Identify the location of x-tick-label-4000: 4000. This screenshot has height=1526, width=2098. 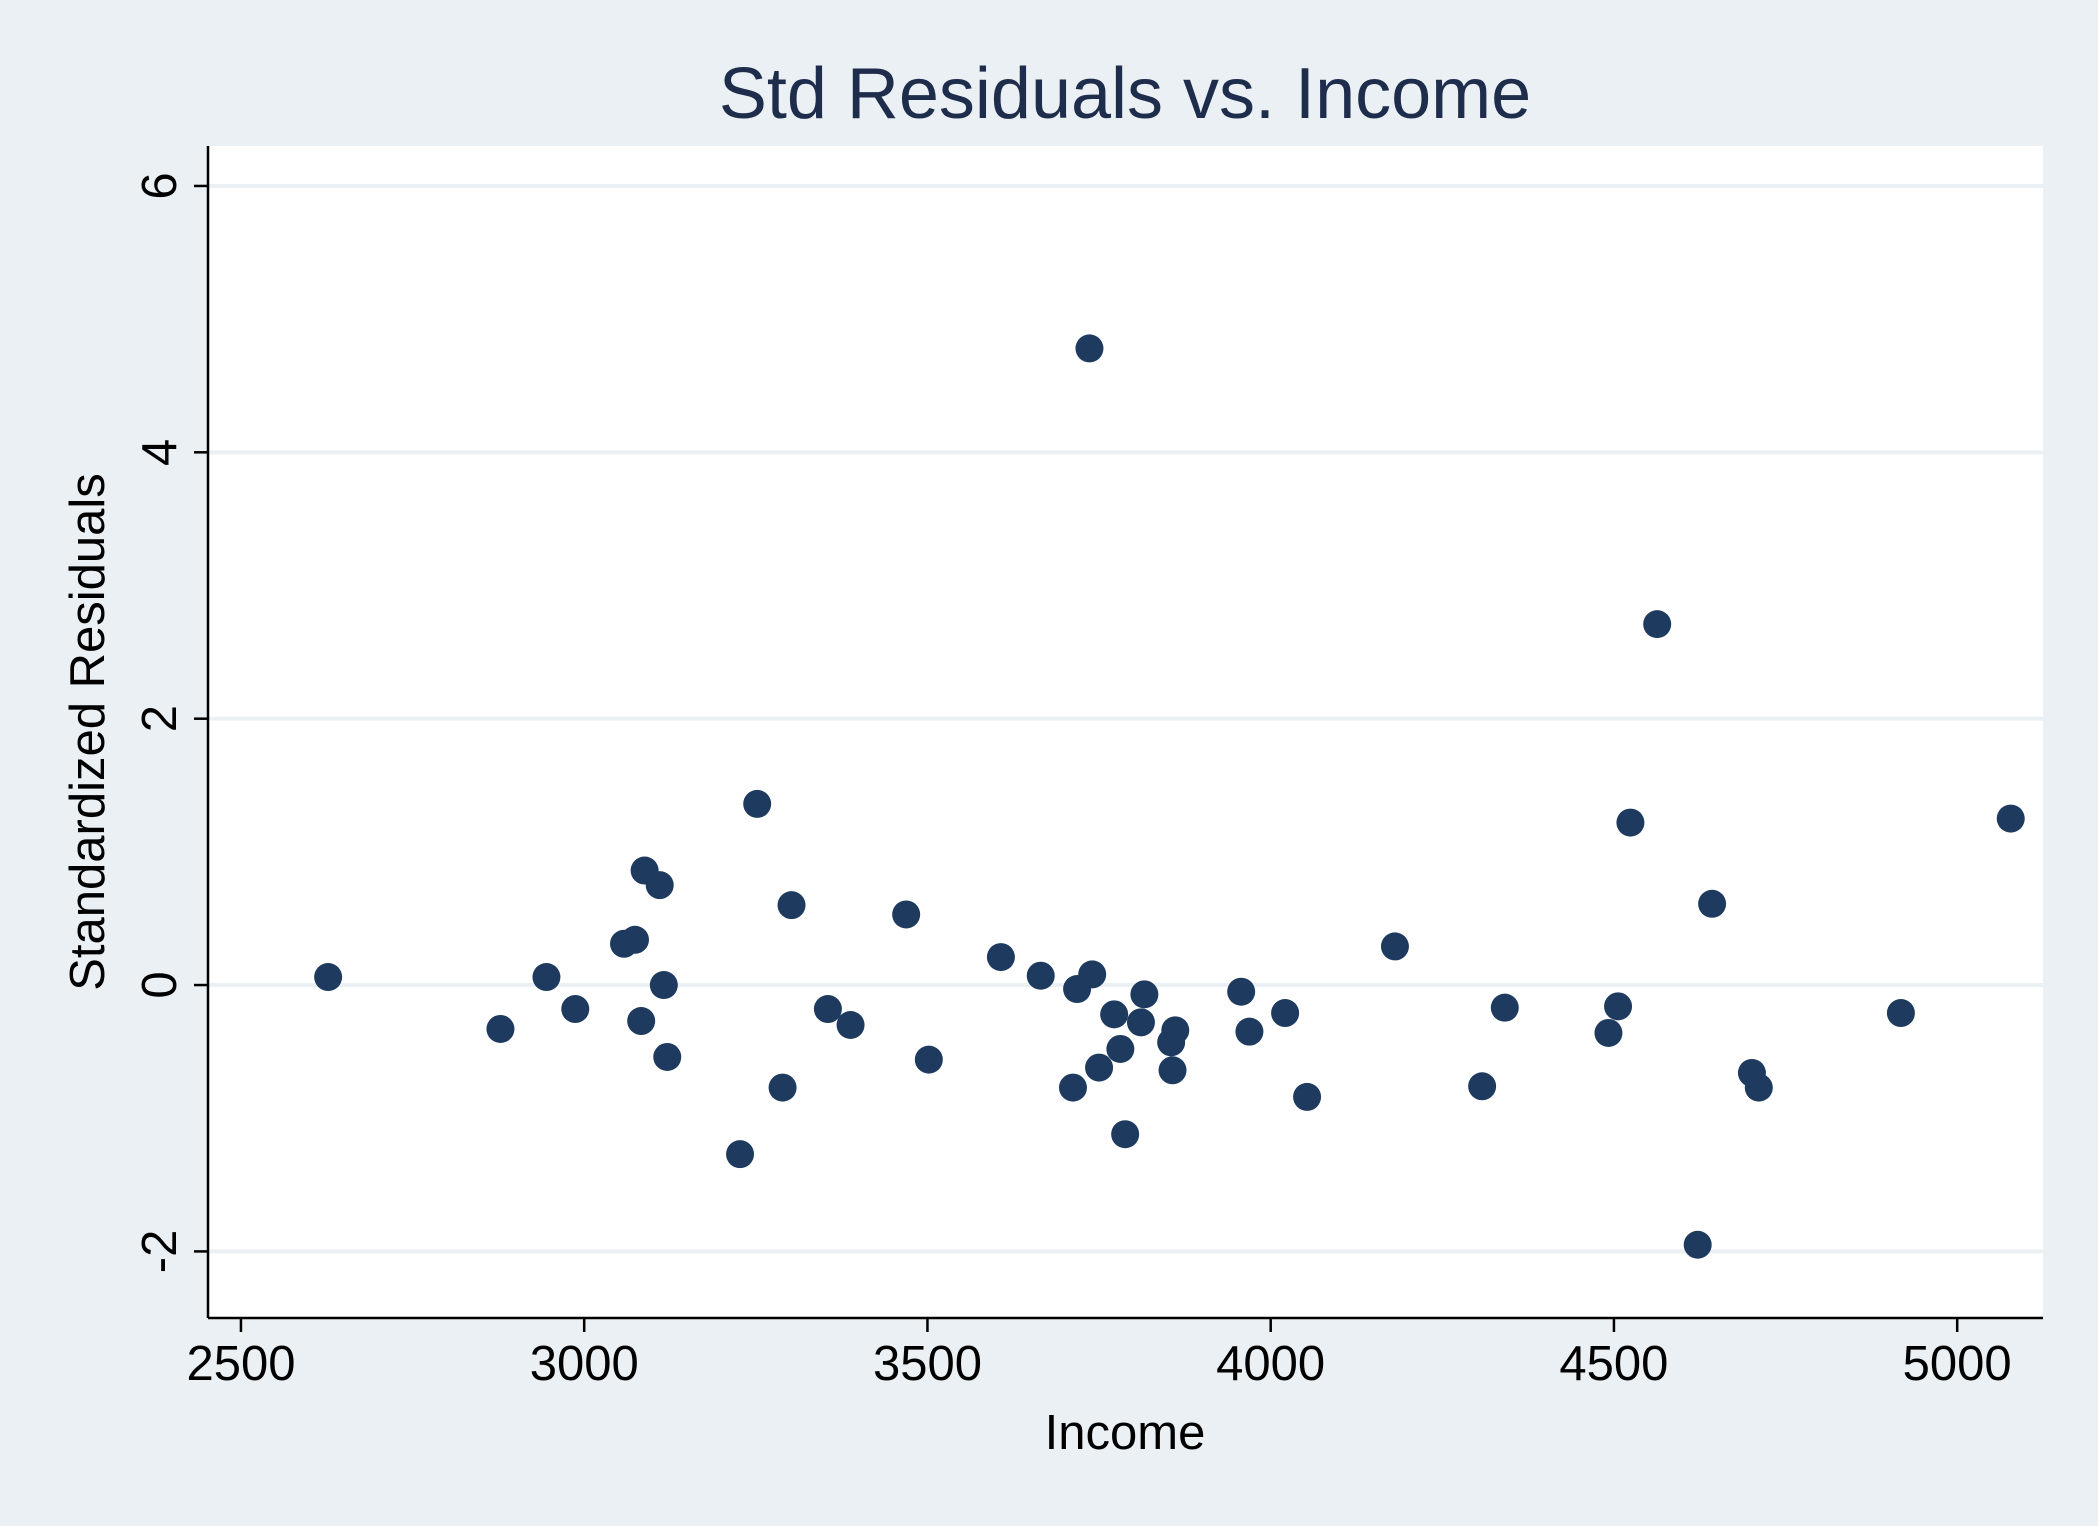
(1270, 1364).